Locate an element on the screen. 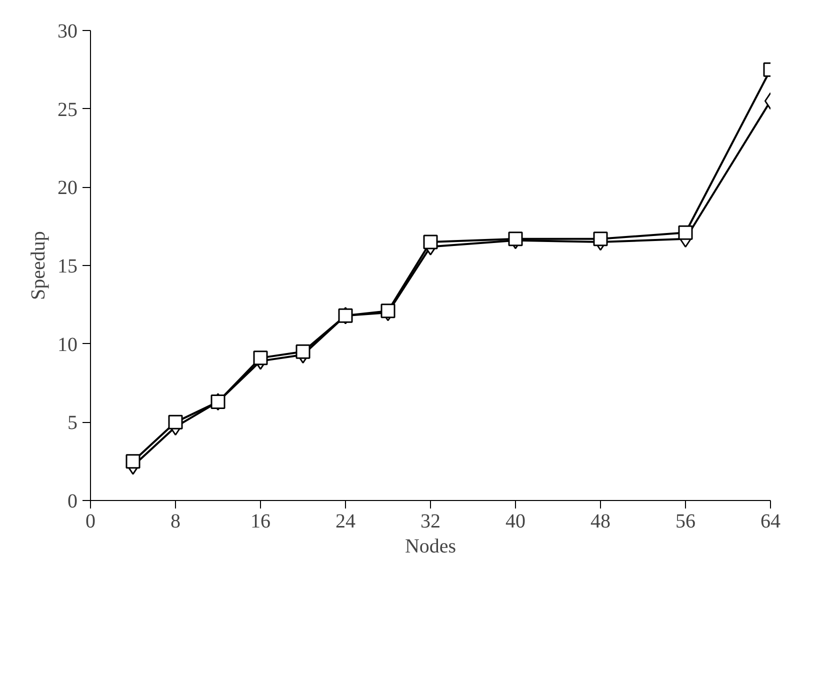 The image size is (816, 678). y-tick-label: 10 is located at coordinates (68, 345).